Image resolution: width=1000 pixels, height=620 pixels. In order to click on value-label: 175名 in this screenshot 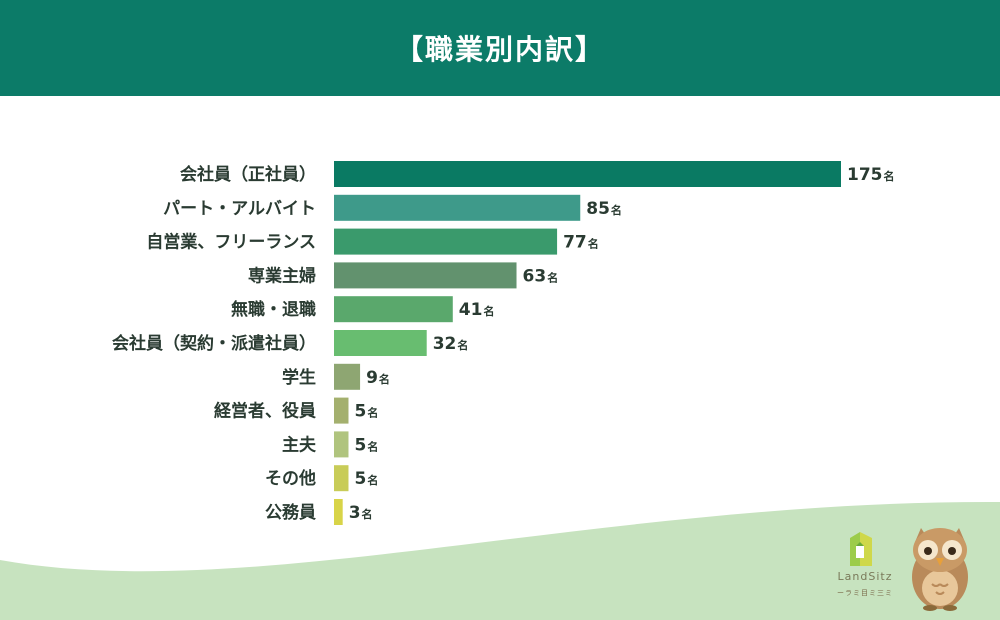, I will do `click(871, 175)`.